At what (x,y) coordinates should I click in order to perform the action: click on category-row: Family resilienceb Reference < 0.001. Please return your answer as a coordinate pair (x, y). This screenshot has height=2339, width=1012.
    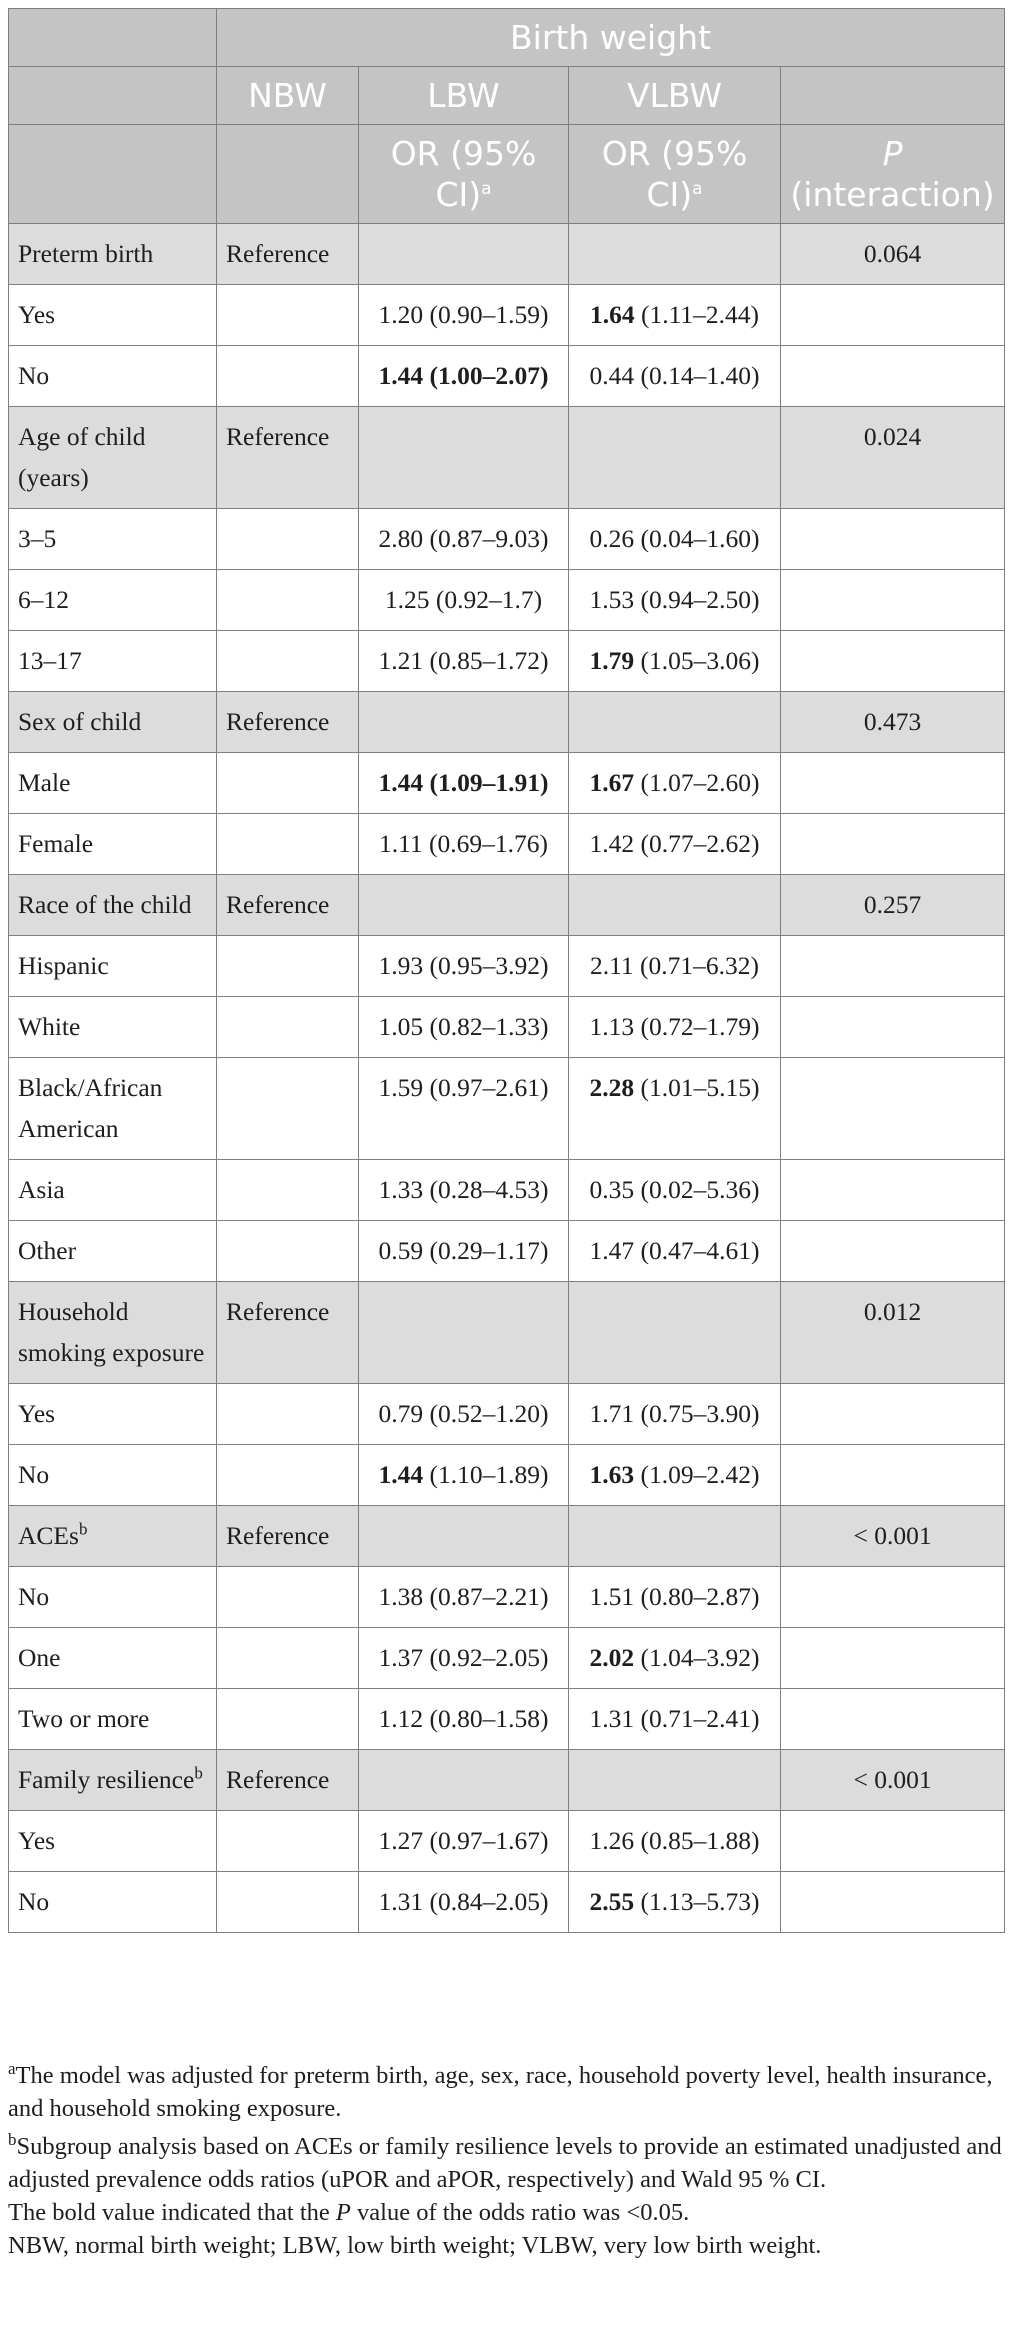
    Looking at the image, I should click on (507, 1780).